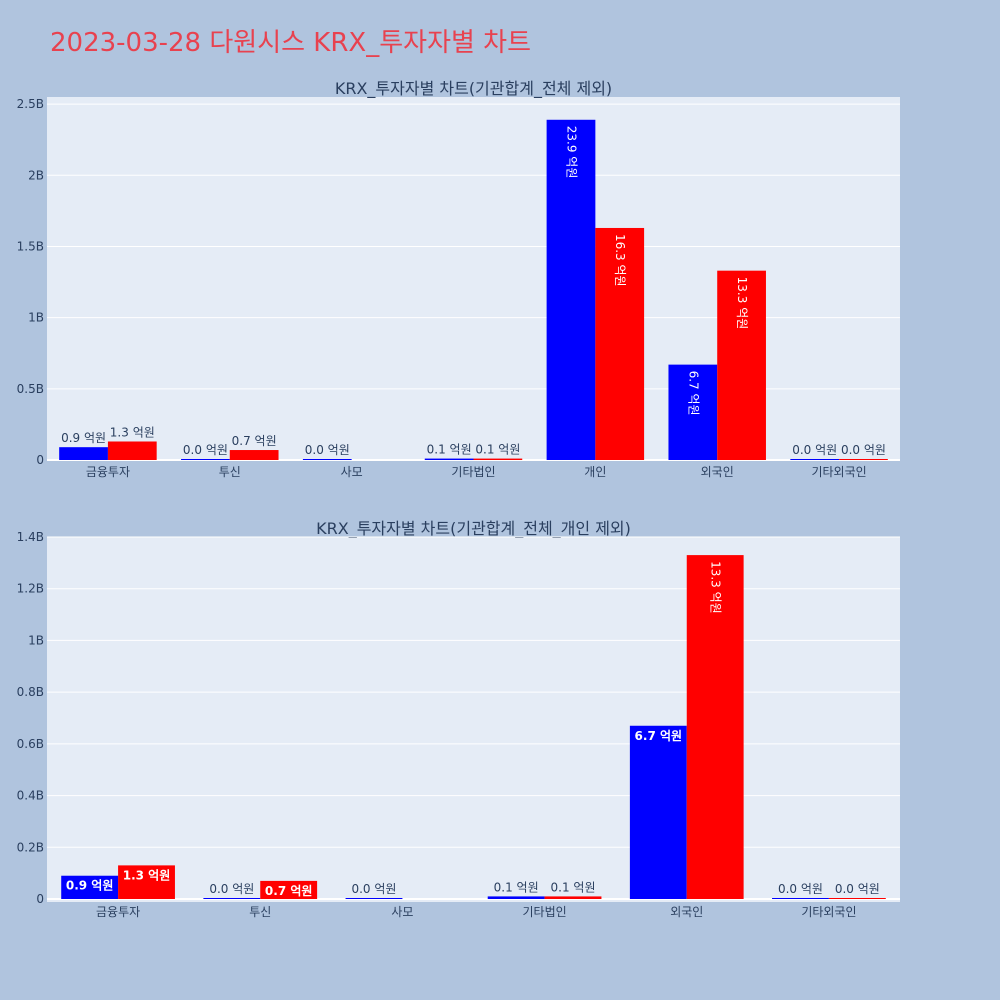  Describe the element at coordinates (30, 796) in the screenshot. I see `y-tick-label: 0.4B` at that location.